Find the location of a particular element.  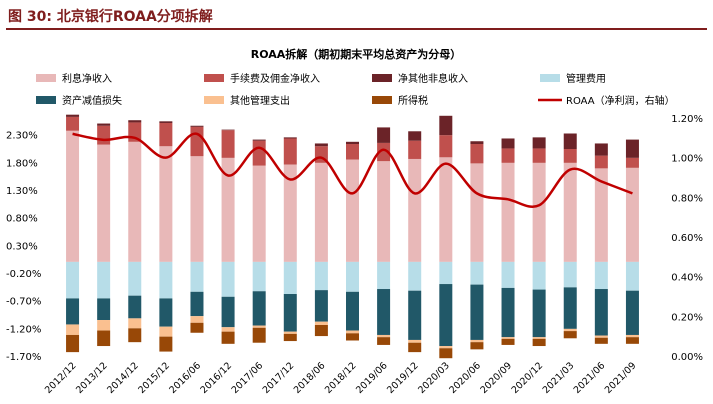

left-axis-tick-label: 0.80% is located at coordinates (22, 219).